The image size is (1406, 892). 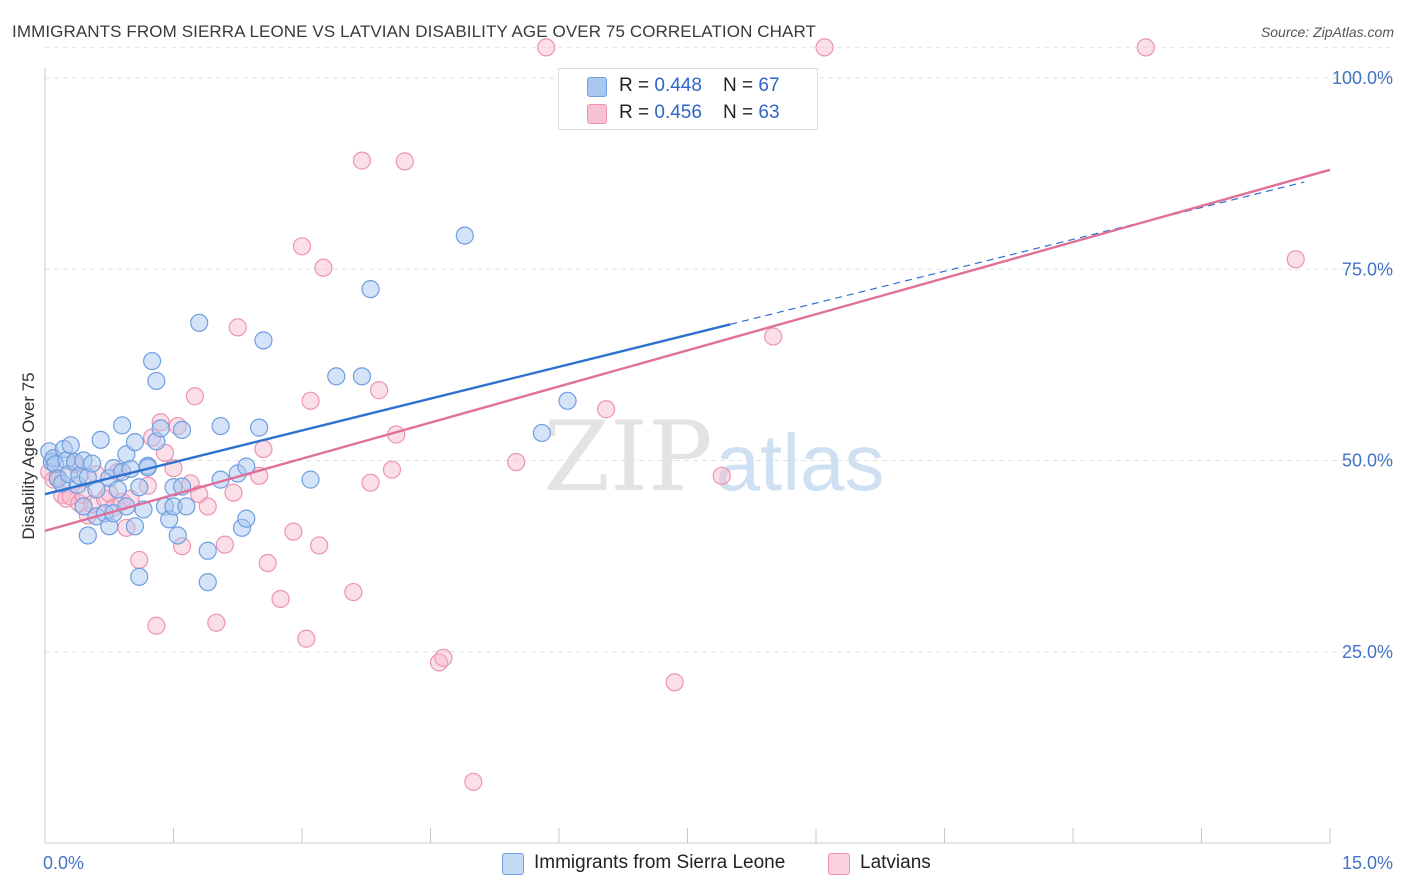 I want to click on series-legend: Immigrants from Sierra Leone Latvians, so click(x=703, y=865).